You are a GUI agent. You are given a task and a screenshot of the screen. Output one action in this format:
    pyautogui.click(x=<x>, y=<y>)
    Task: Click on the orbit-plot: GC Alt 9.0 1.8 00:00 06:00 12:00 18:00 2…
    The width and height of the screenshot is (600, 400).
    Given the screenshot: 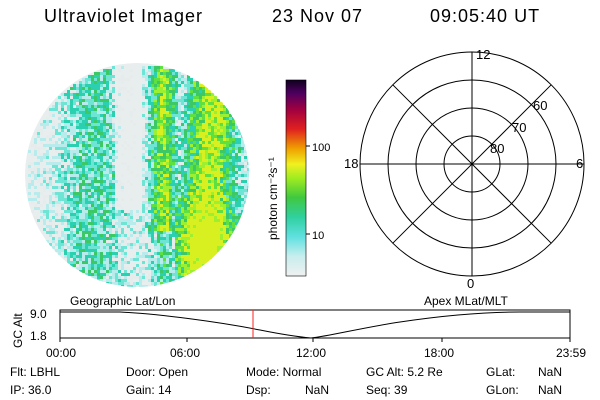 What is the action you would take?
    pyautogui.click(x=298, y=333)
    